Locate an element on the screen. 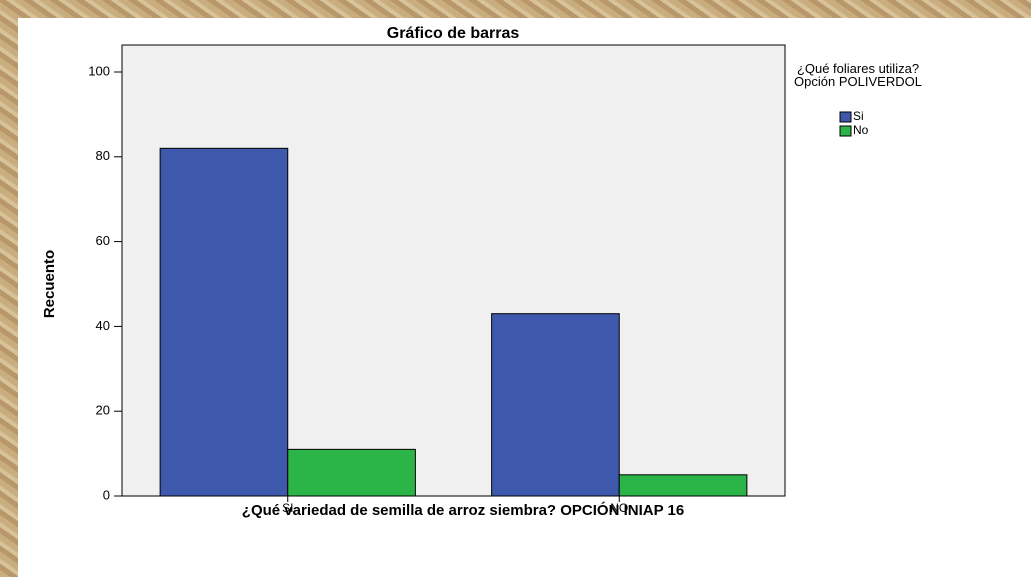 Image resolution: width=1031 pixels, height=577 pixels. legend-label: No is located at coordinates (861, 130).